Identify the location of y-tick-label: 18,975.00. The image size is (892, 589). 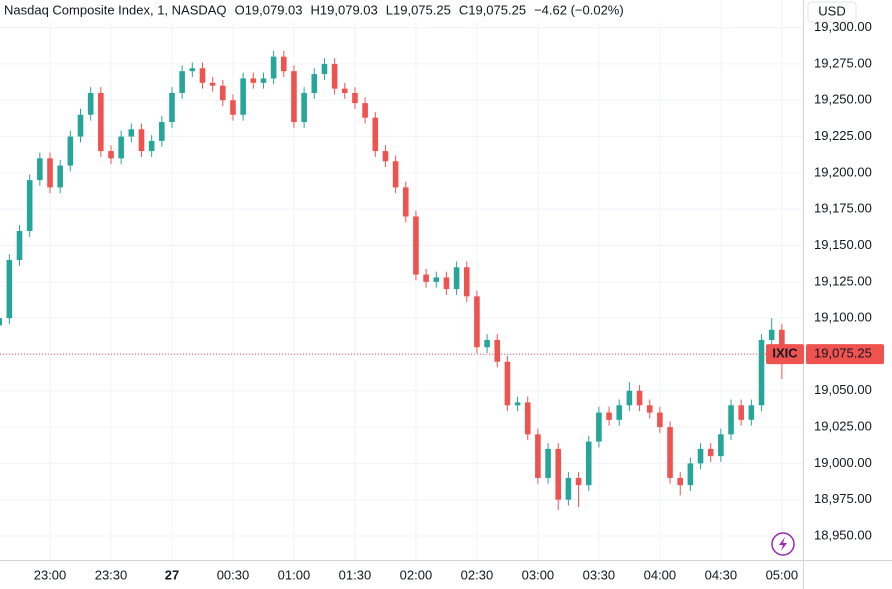
(843, 498).